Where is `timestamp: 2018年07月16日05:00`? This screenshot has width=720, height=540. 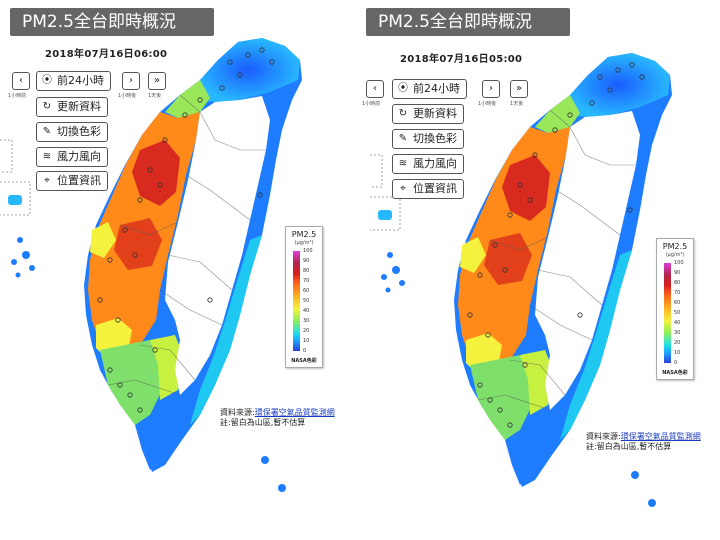
timestamp: 2018年07月16日05:00 is located at coordinates (461, 59).